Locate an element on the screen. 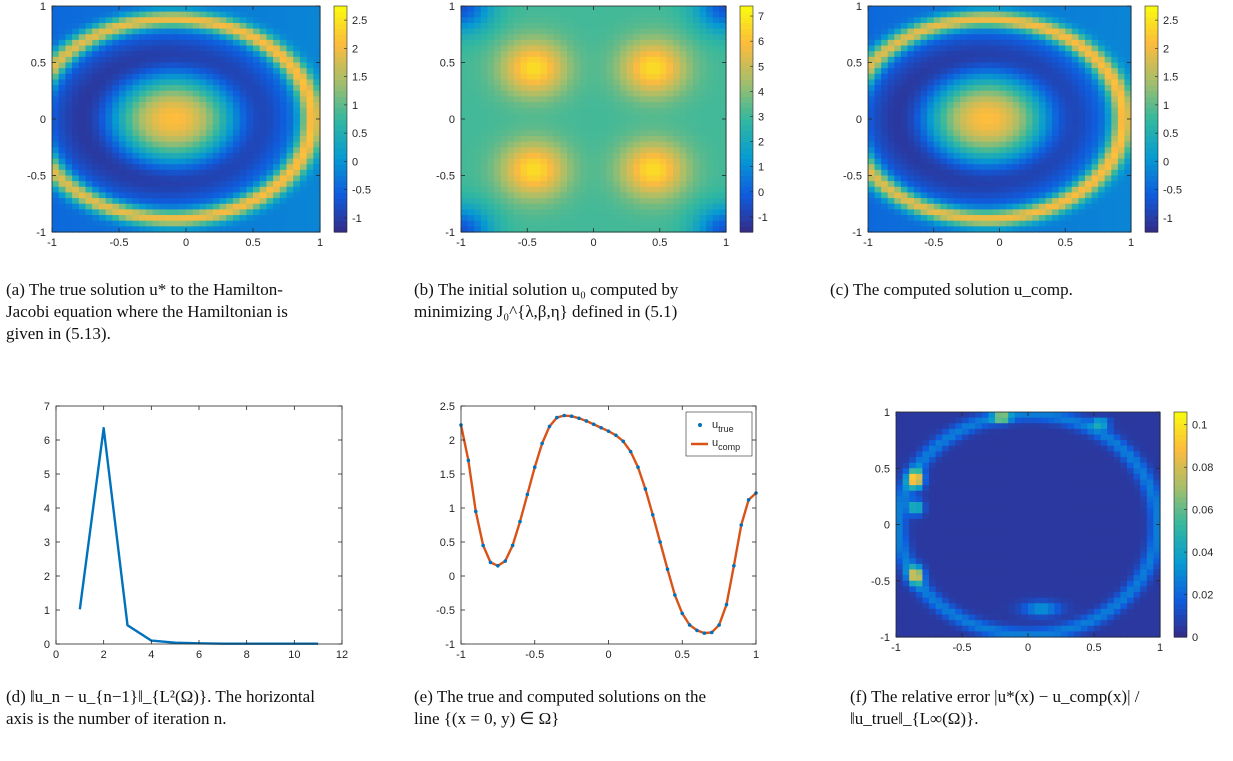  panel-a-xtick-label: 0.5 is located at coordinates (252, 243).